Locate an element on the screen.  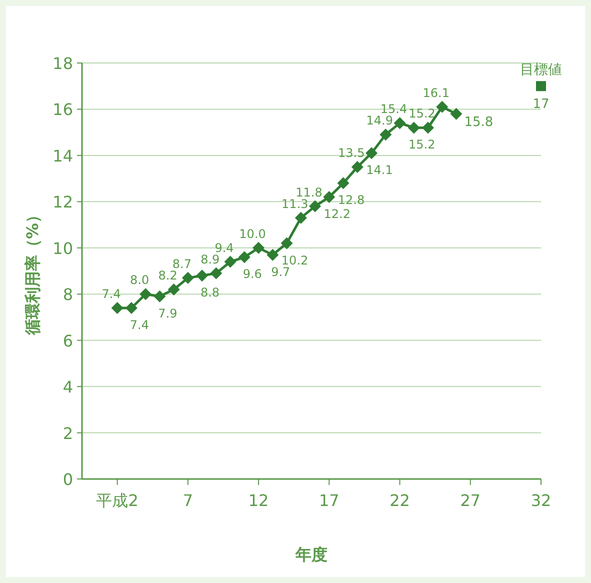
data-label: 7.9 is located at coordinates (168, 313).